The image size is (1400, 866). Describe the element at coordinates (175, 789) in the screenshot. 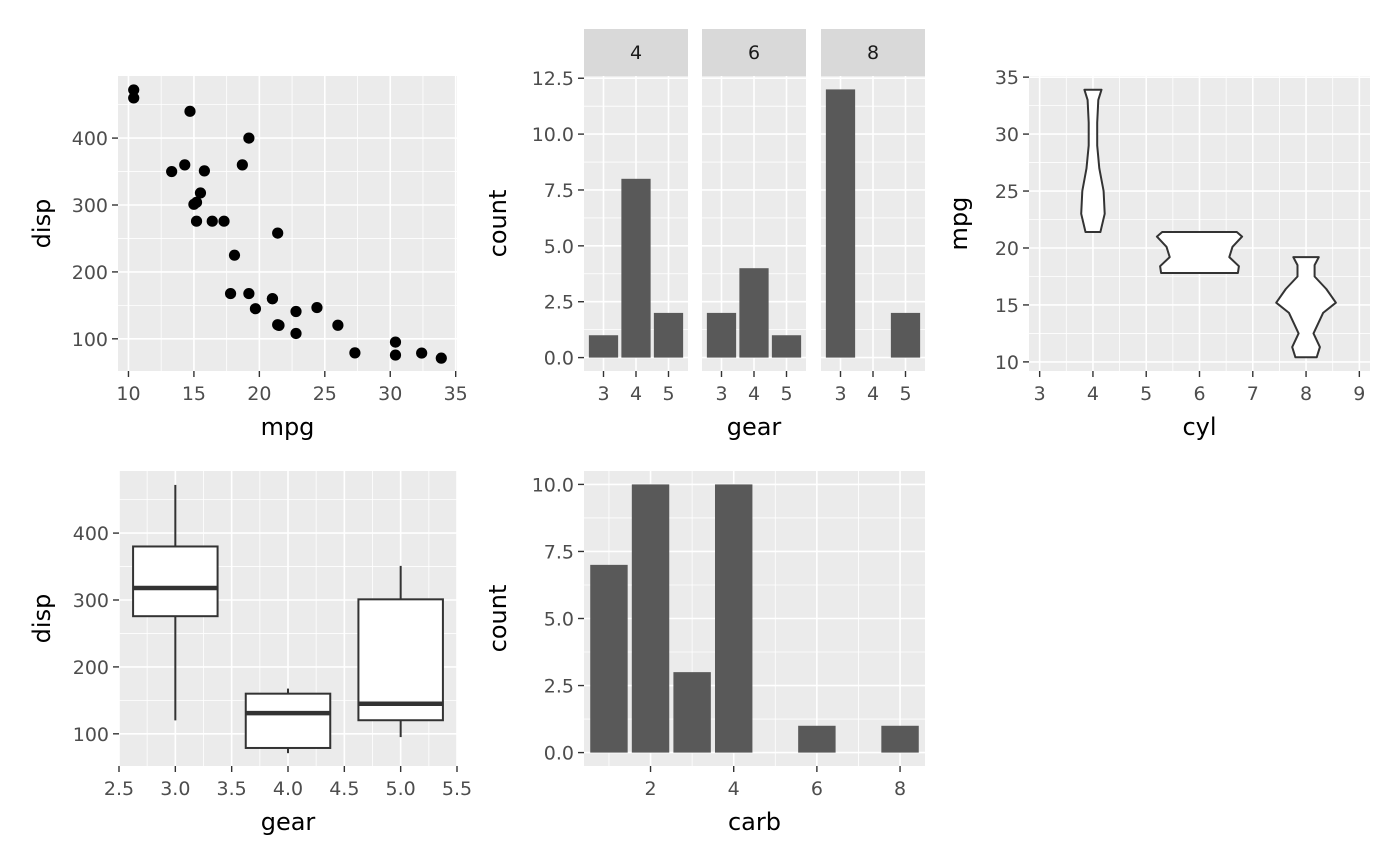

I see `x-tick-label: 3.0` at that location.